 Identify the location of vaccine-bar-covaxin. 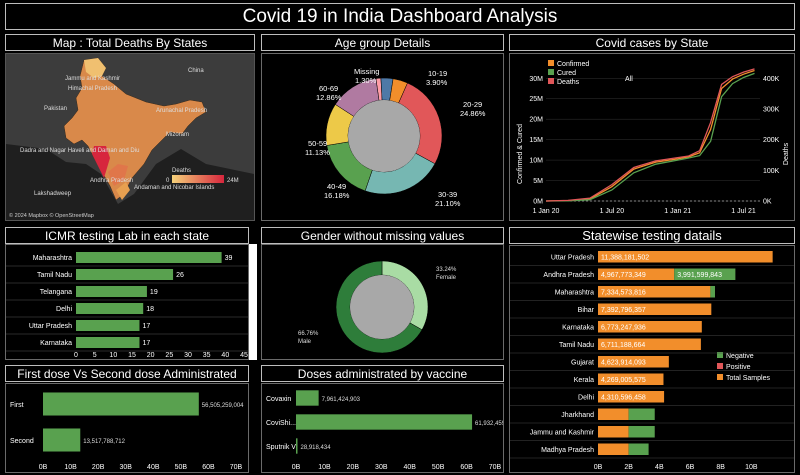
(307, 398).